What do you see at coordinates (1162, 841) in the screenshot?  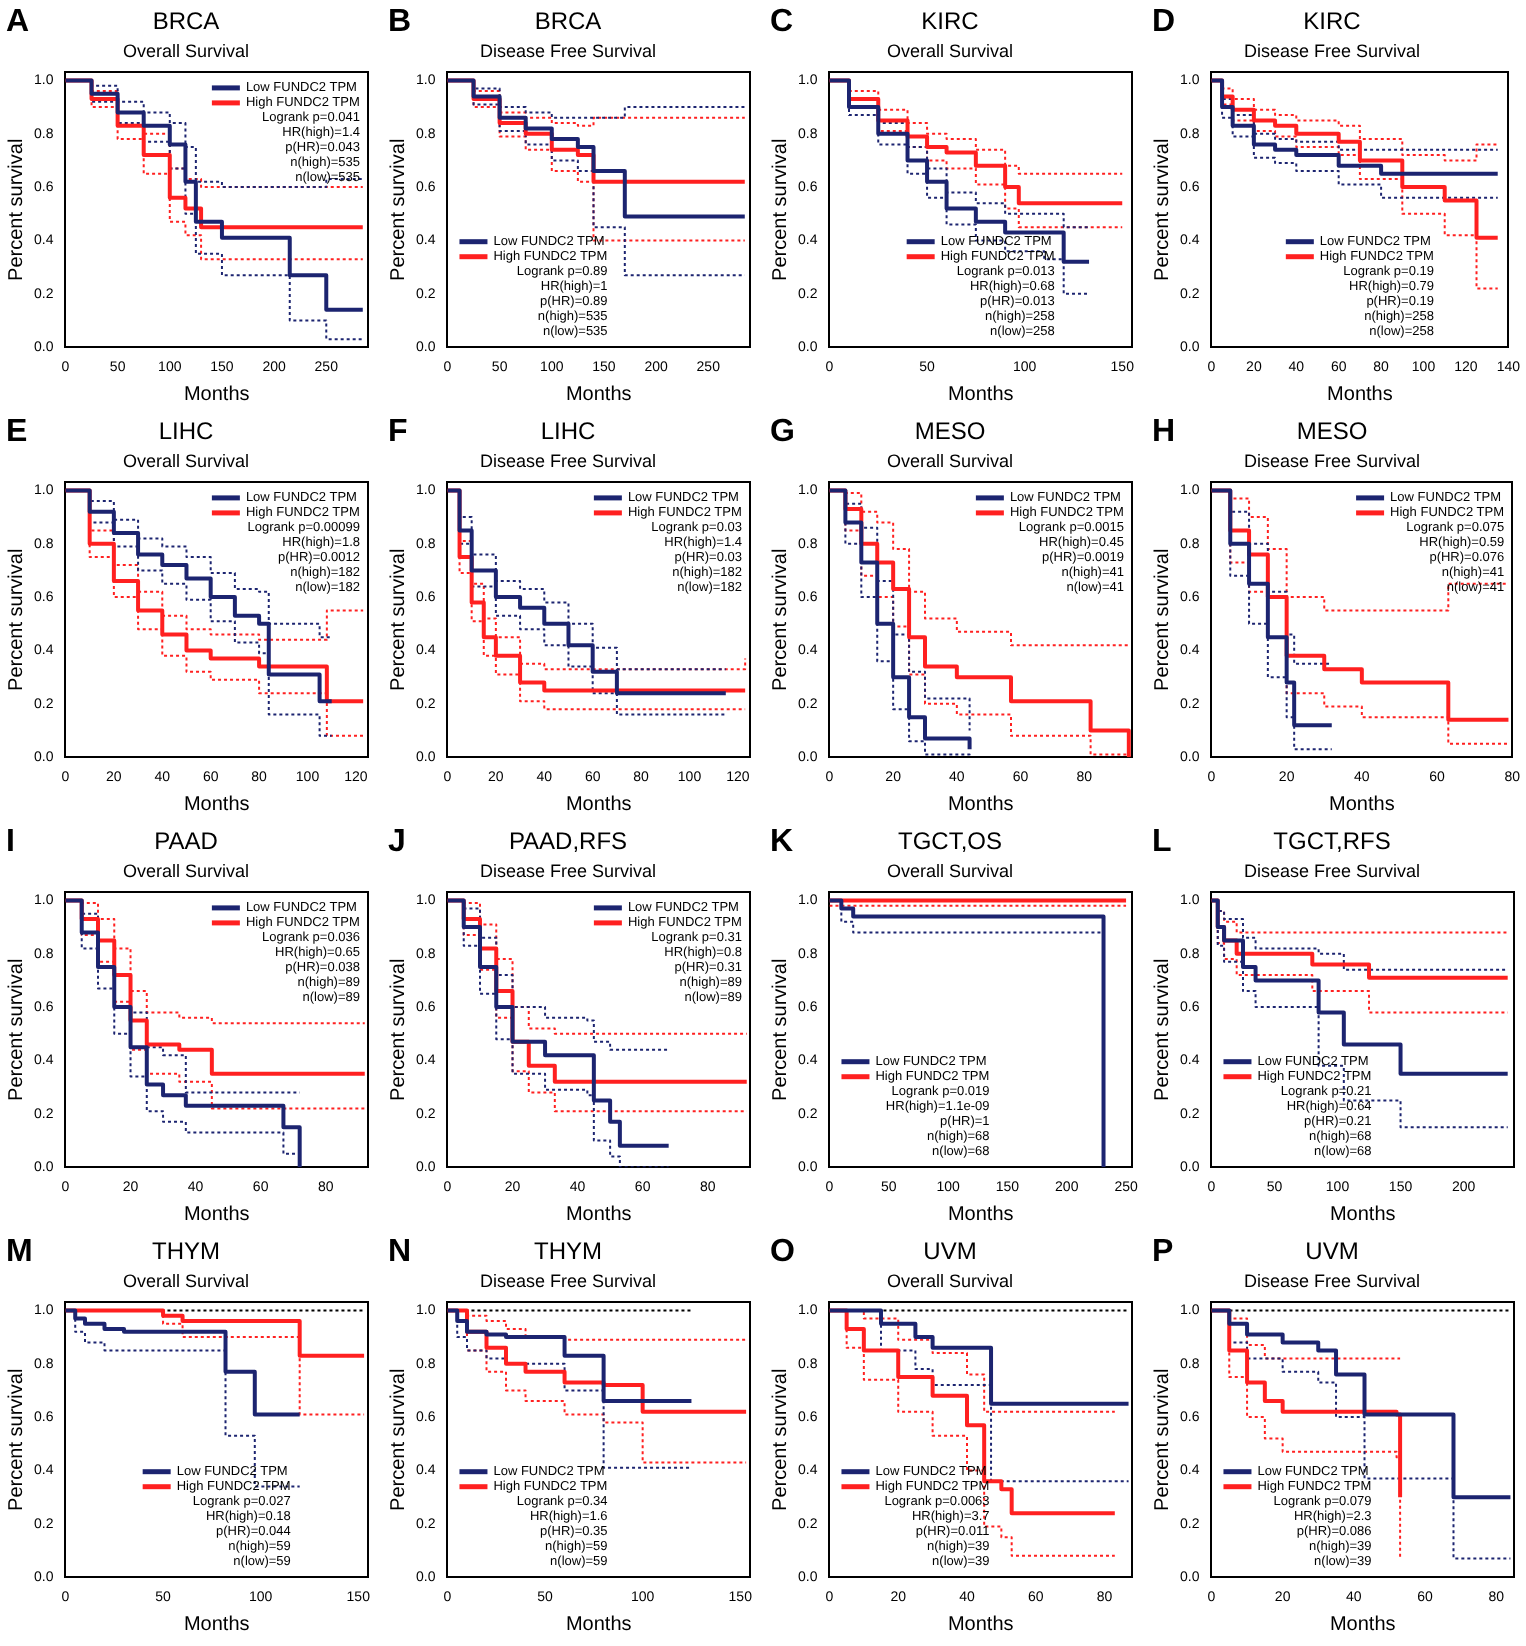 I see `text: L` at bounding box center [1162, 841].